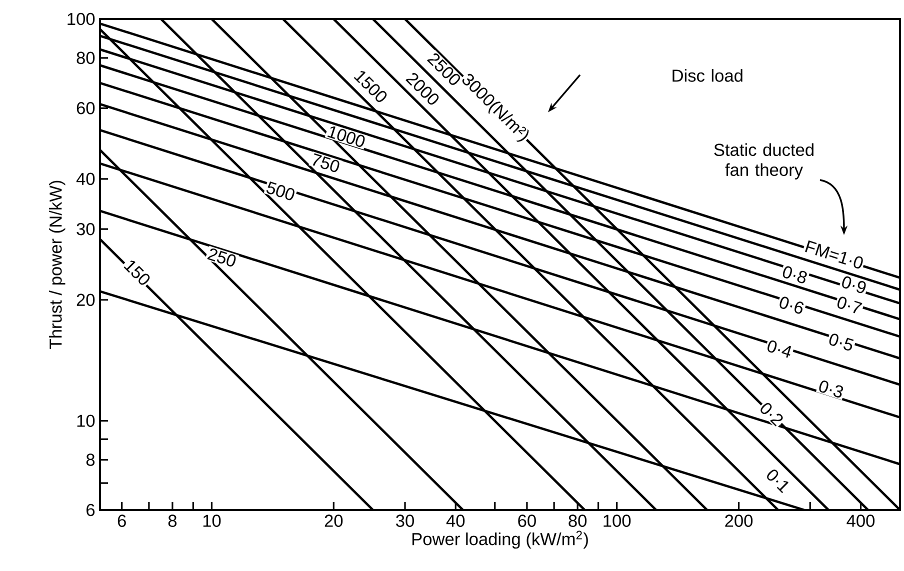  I want to click on x-tick-label: 20, so click(333, 520).